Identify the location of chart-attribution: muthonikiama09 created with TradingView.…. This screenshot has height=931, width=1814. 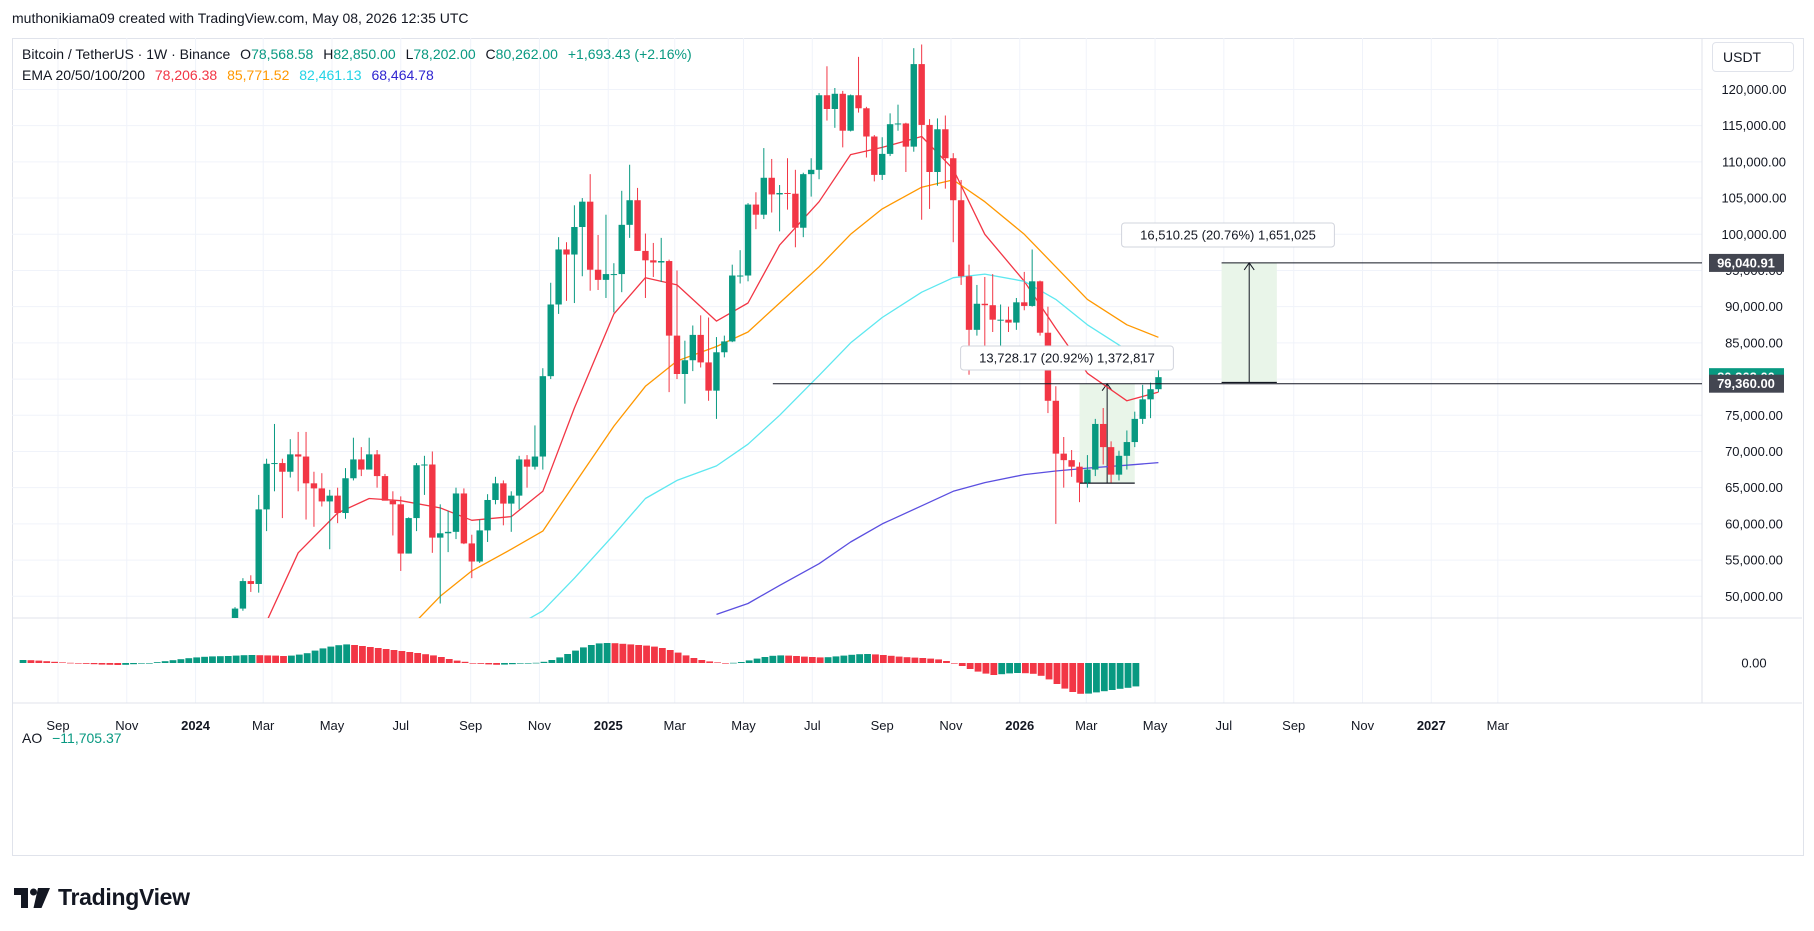
(240, 18).